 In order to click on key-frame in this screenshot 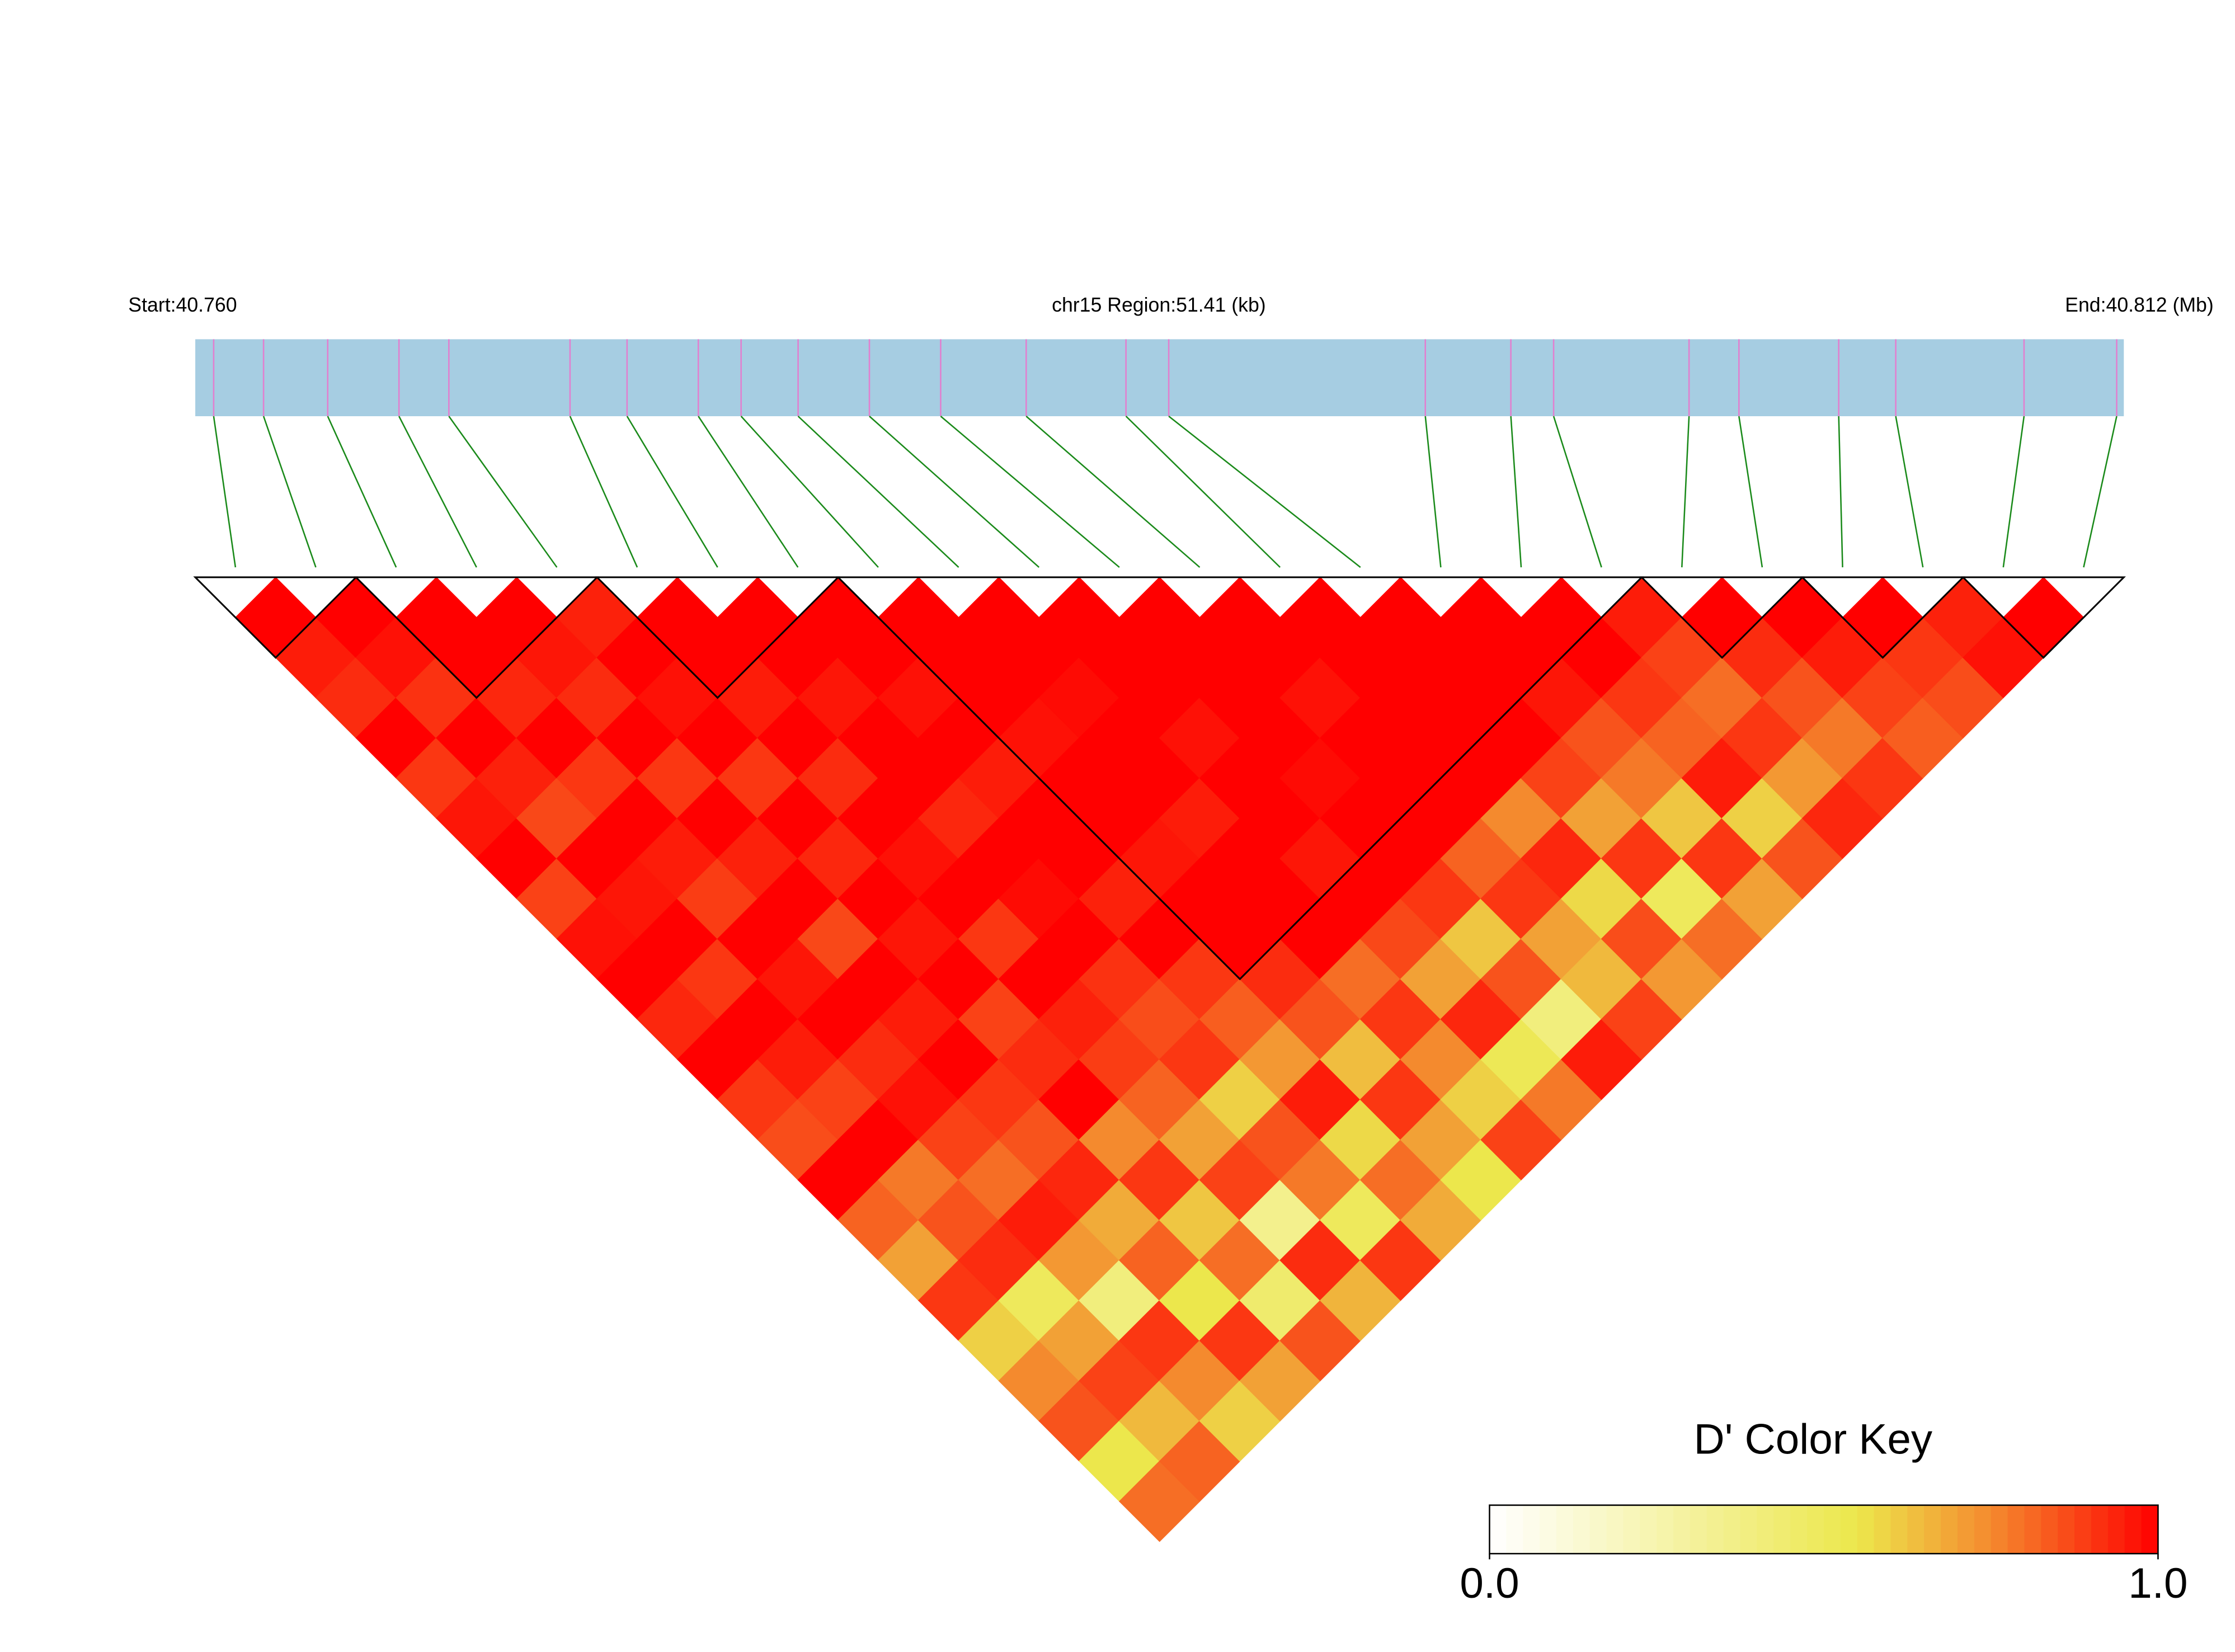, I will do `click(1824, 1529)`.